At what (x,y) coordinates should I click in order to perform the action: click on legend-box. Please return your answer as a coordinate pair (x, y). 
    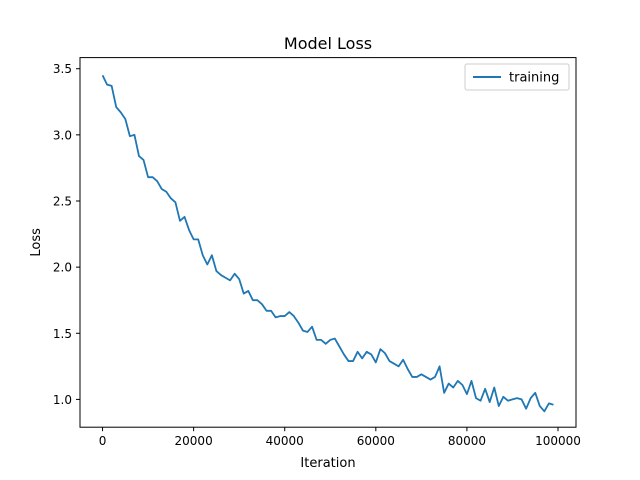
    Looking at the image, I should click on (517, 77).